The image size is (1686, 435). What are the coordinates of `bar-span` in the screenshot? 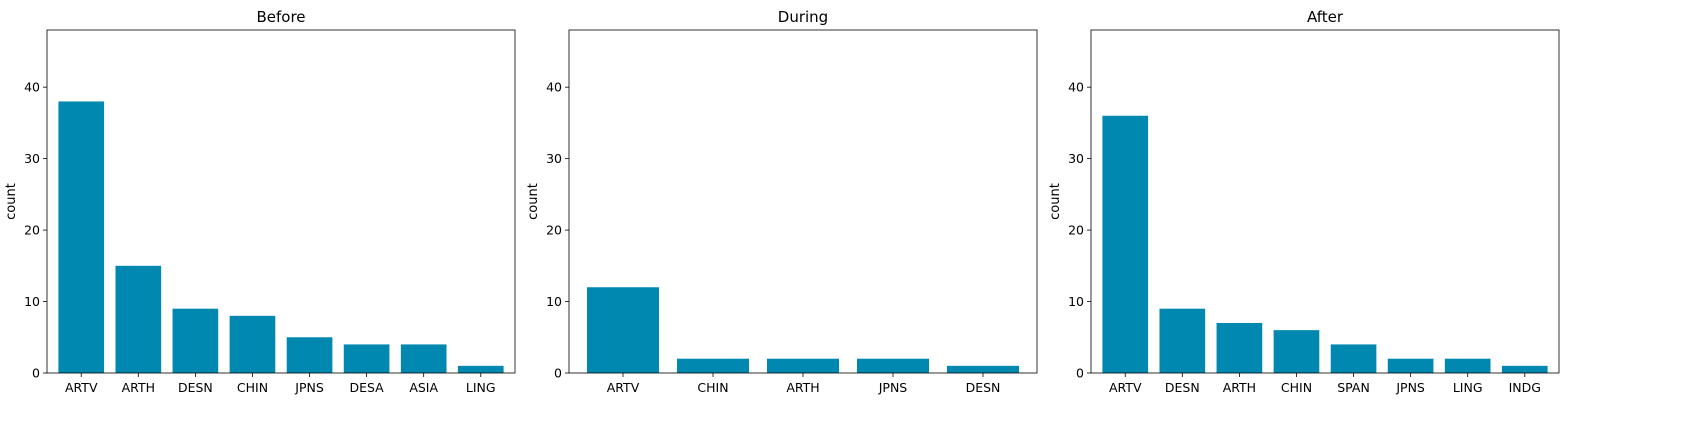 It's located at (1353, 358).